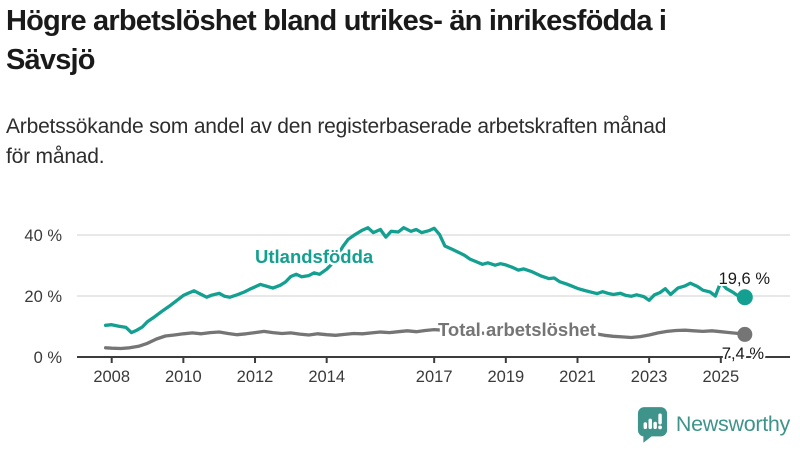 Image resolution: width=800 pixels, height=450 pixels. What do you see at coordinates (745, 279) in the screenshot?
I see `value-label-utlandsf-dda: 19,6 %` at bounding box center [745, 279].